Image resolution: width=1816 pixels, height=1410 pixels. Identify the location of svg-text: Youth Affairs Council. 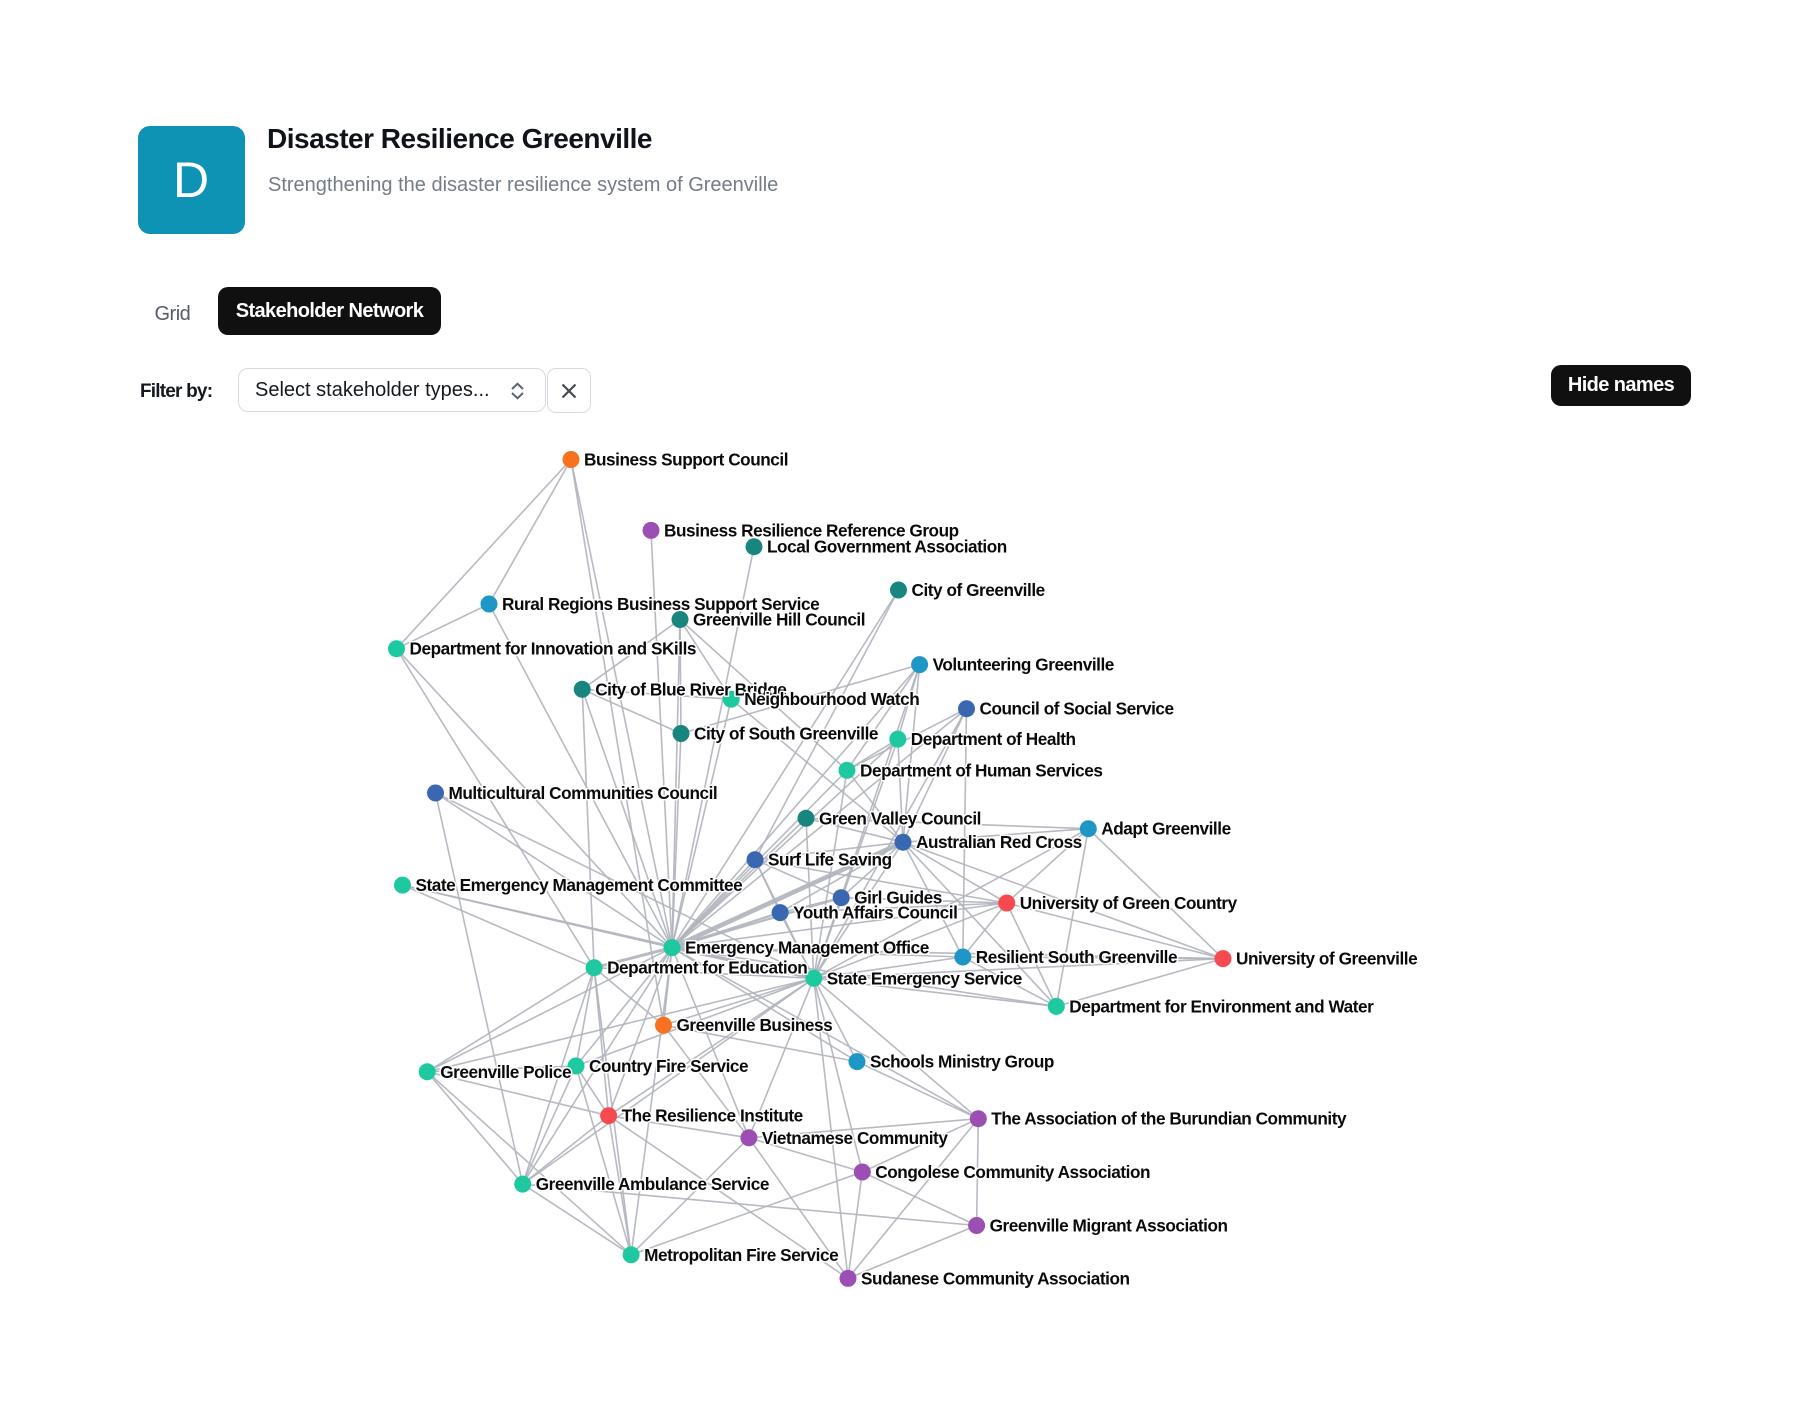
(875, 913).